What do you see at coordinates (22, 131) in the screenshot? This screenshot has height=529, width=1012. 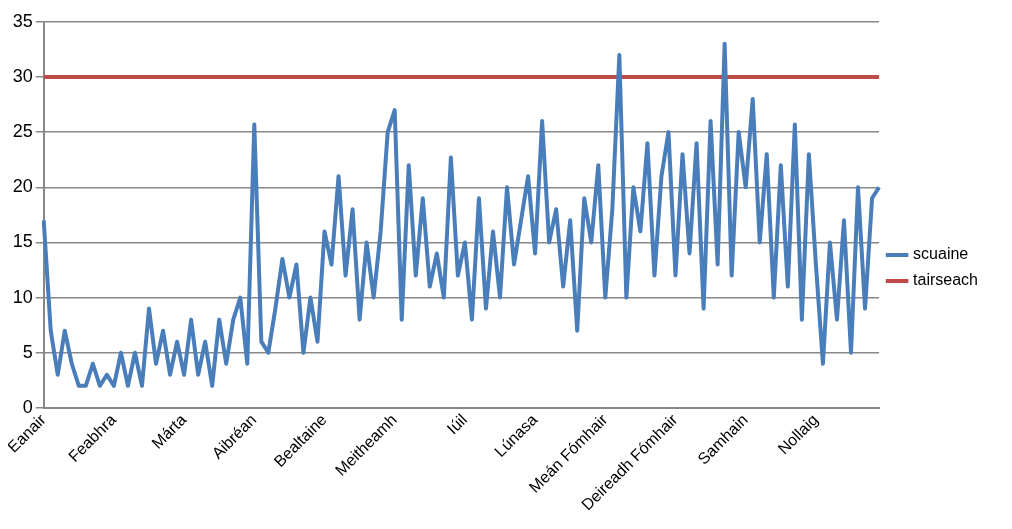 I see `y-tick-label: 25` at bounding box center [22, 131].